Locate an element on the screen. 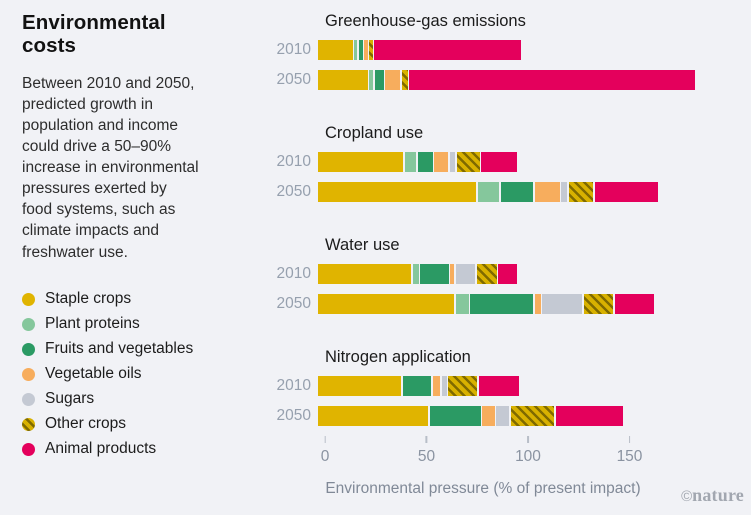 The height and width of the screenshot is (515, 751). chart-group: Nitrogen application 2010 2050 is located at coordinates (500, 387).